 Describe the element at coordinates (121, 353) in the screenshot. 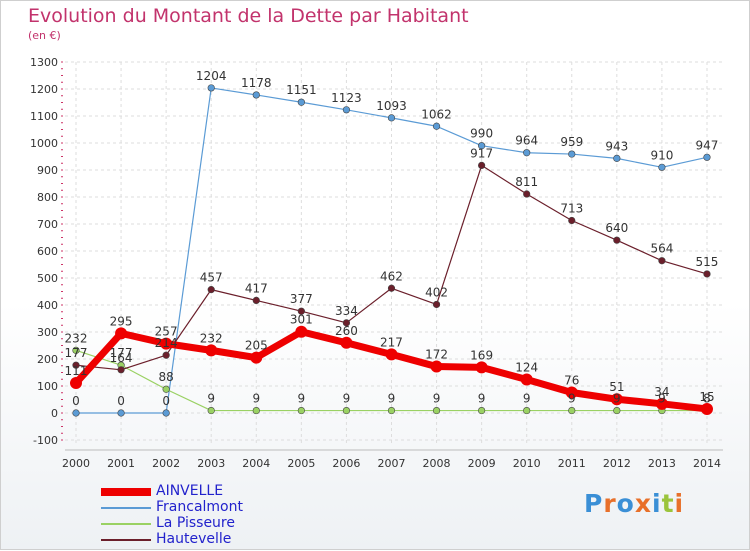

I see `data-label-la-pisseure: 177` at that location.